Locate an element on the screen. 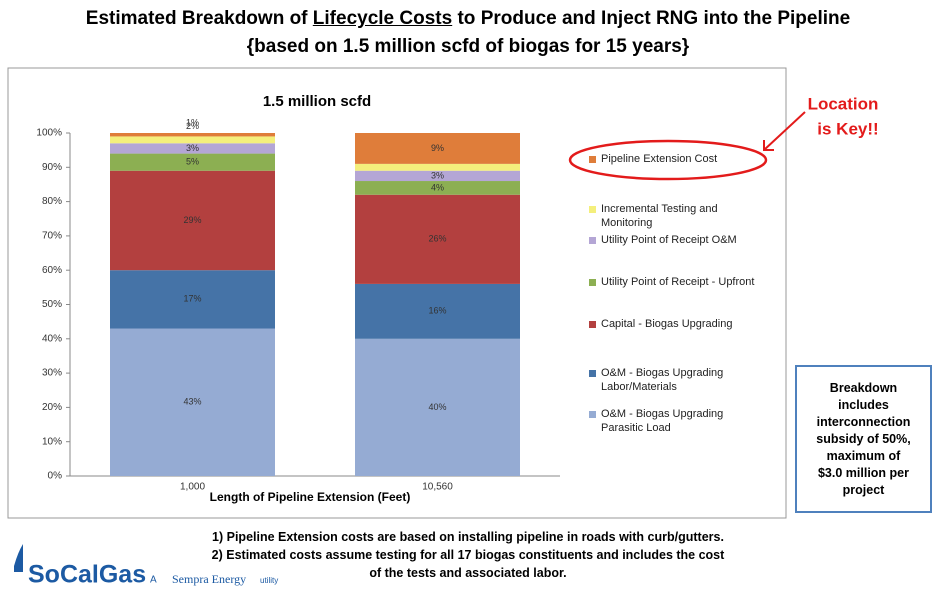 The image size is (936, 589). logo-parent: Sempra Energy is located at coordinates (209, 579).